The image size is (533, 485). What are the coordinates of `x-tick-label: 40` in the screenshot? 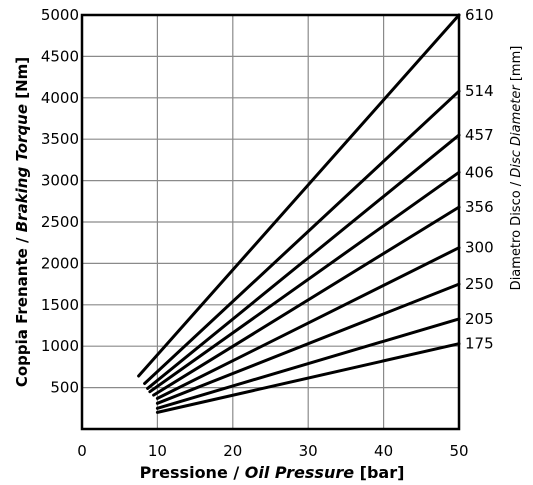 It's located at (383, 451).